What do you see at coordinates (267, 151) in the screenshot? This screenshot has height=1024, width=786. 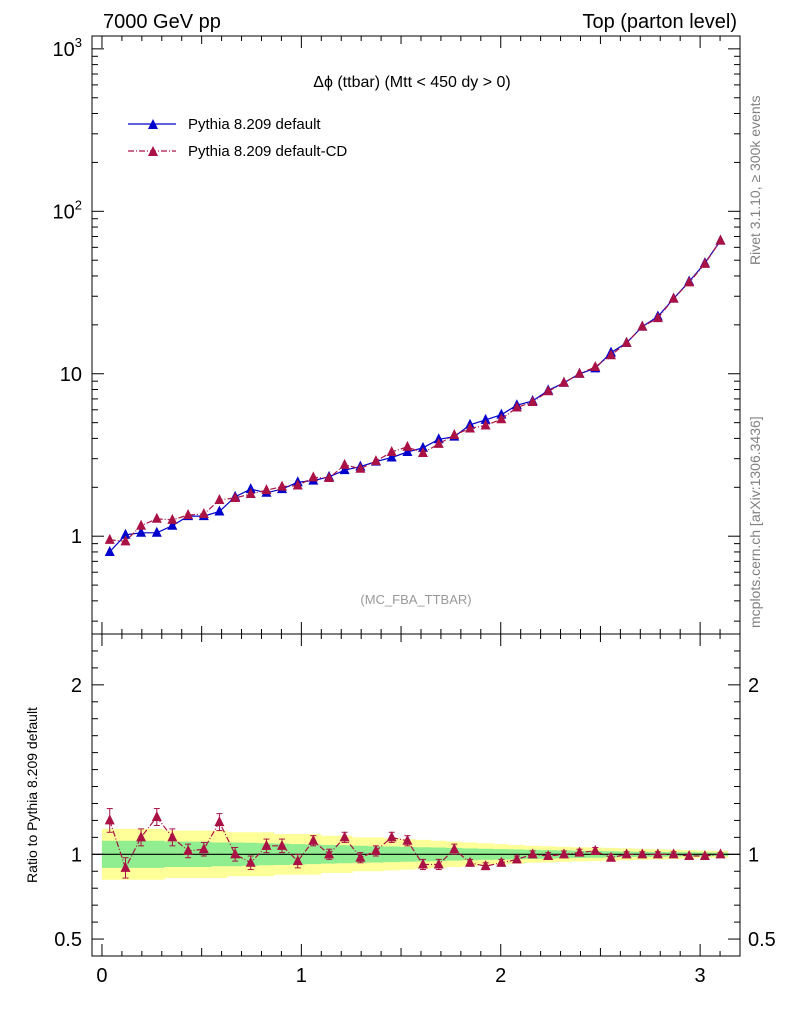 I see `legend-label-default-cd: Pythia 8.209 default-CD` at bounding box center [267, 151].